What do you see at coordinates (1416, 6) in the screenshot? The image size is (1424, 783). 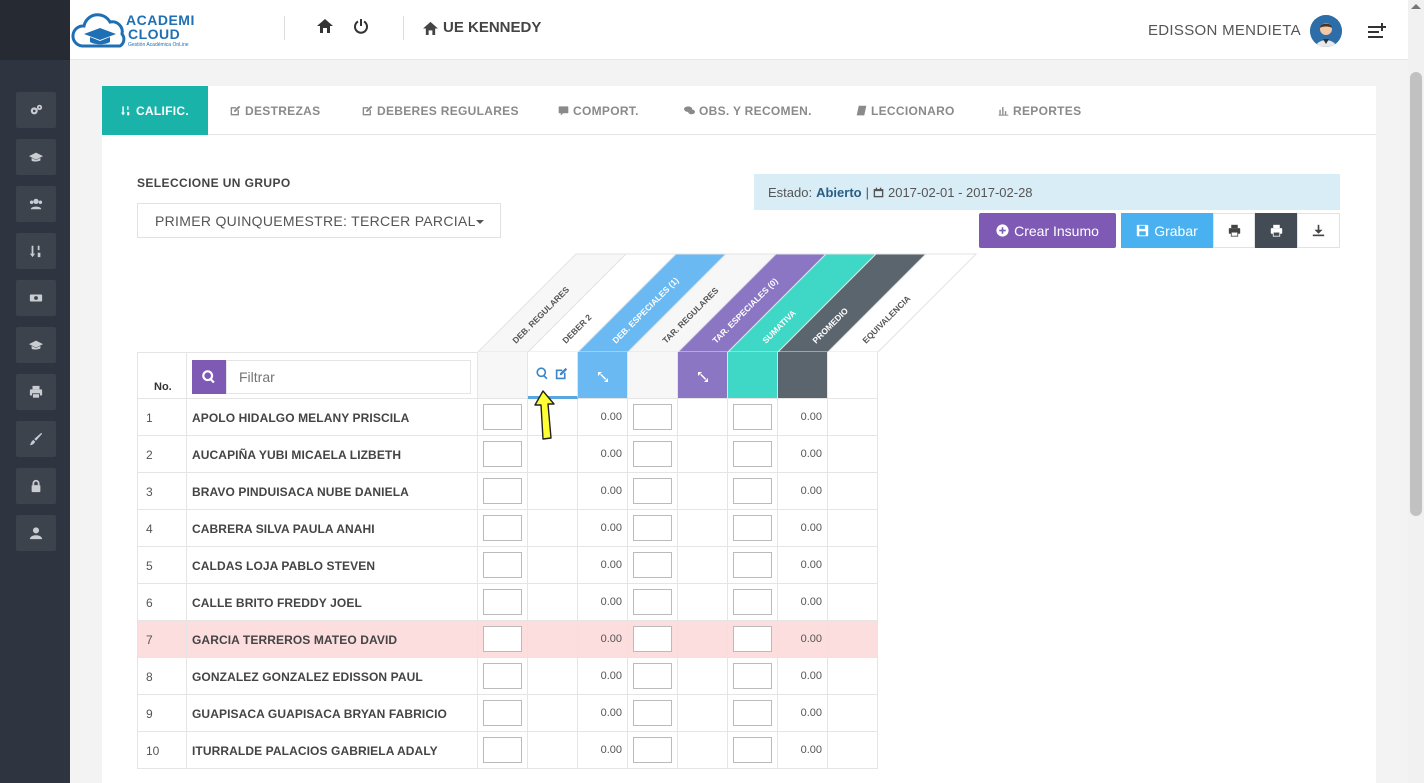 I see `scroll-up-arrow` at bounding box center [1416, 6].